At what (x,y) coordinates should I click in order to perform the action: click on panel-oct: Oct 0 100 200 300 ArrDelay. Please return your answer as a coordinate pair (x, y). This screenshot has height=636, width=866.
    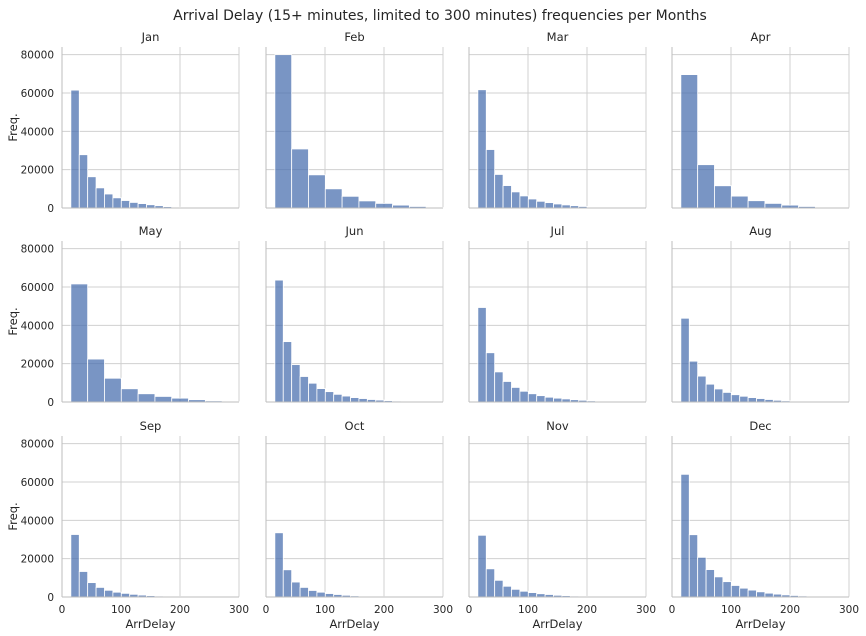
    Looking at the image, I should click on (358, 525).